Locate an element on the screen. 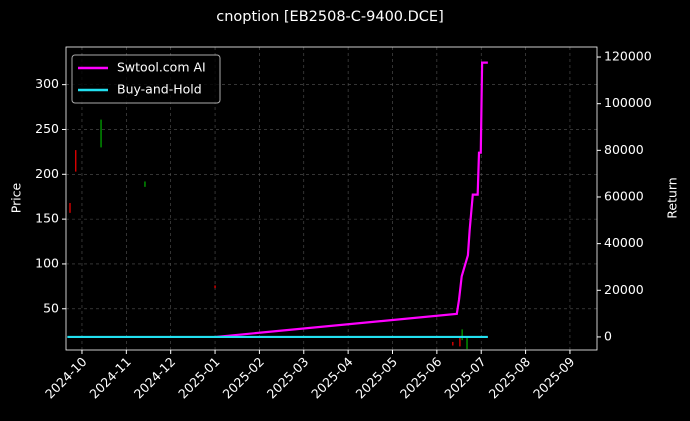 The width and height of the screenshot is (690, 421). y2-tick-label: 0 is located at coordinates (608, 335).